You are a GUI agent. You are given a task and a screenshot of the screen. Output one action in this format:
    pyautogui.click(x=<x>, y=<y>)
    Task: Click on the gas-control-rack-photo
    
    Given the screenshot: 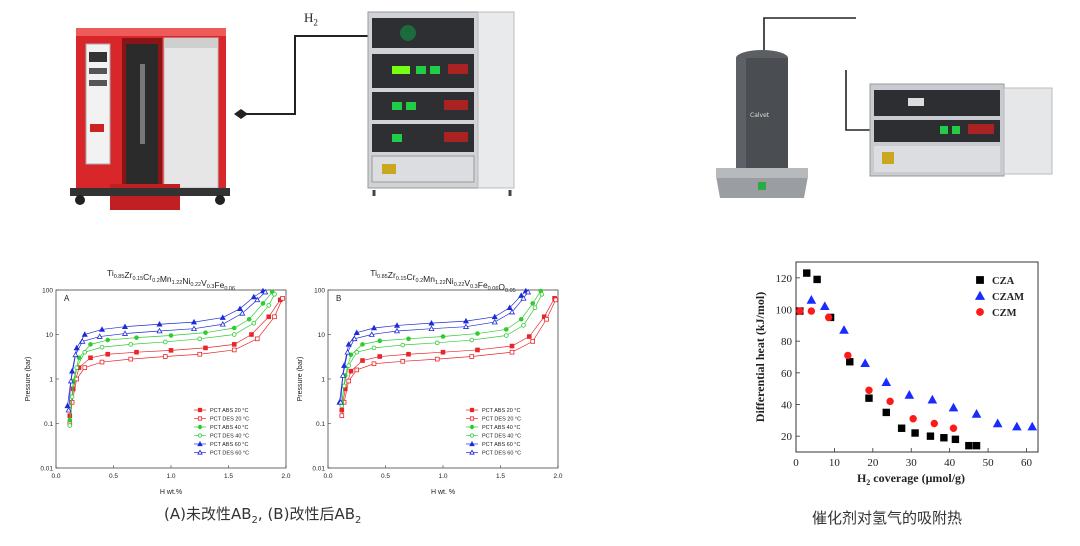 What is the action you would take?
    pyautogui.click(x=442, y=102)
    